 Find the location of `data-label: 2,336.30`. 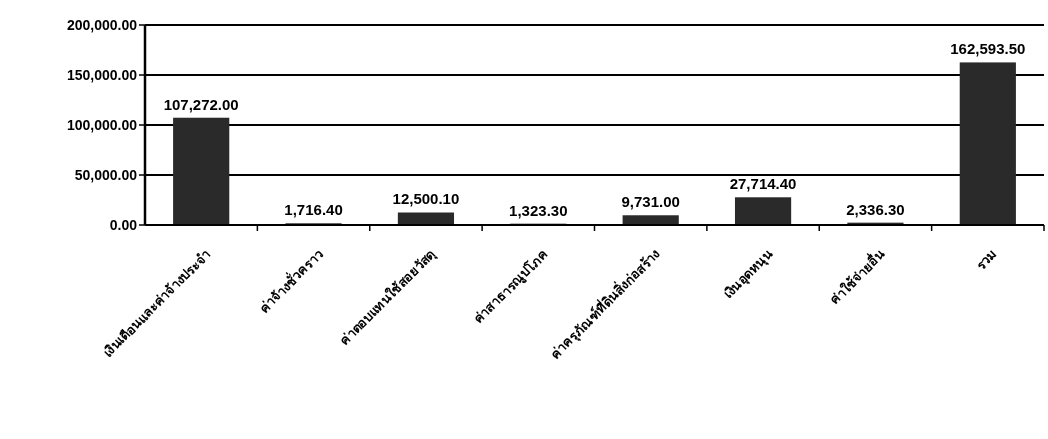

data-label: 2,336.30 is located at coordinates (875, 209).